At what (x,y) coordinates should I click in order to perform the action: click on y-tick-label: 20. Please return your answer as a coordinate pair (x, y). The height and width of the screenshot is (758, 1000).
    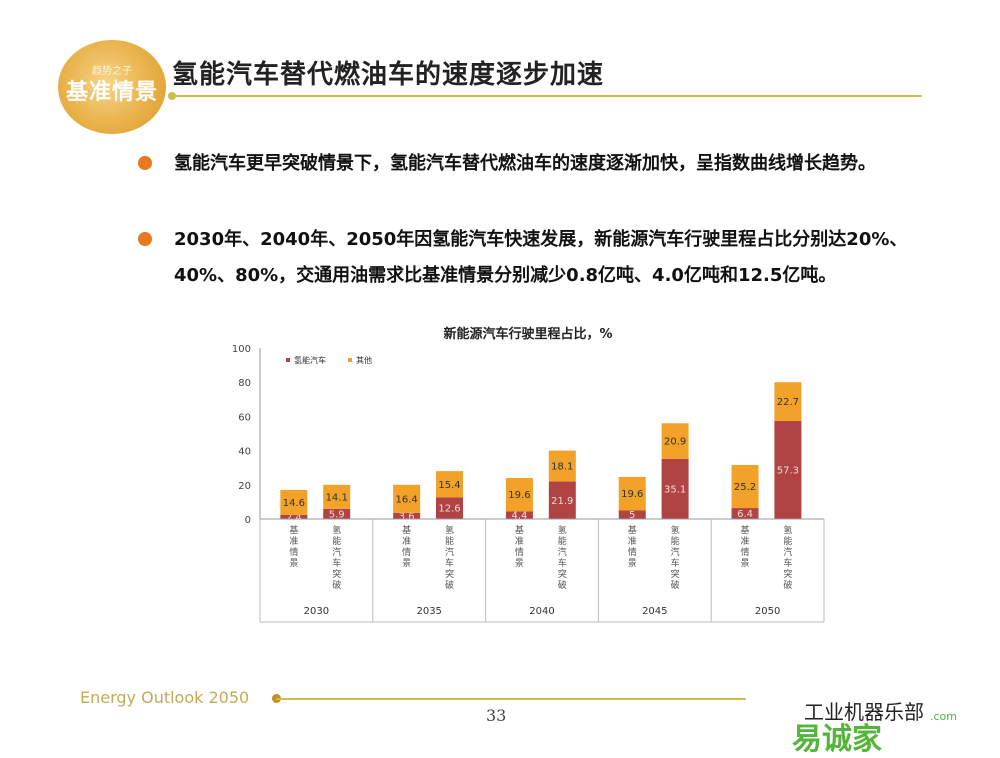
    Looking at the image, I should click on (244, 486).